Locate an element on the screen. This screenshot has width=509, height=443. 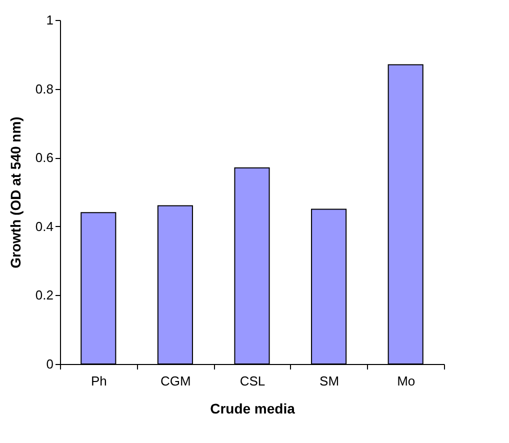
x-axis-title: Crude media is located at coordinates (253, 408).